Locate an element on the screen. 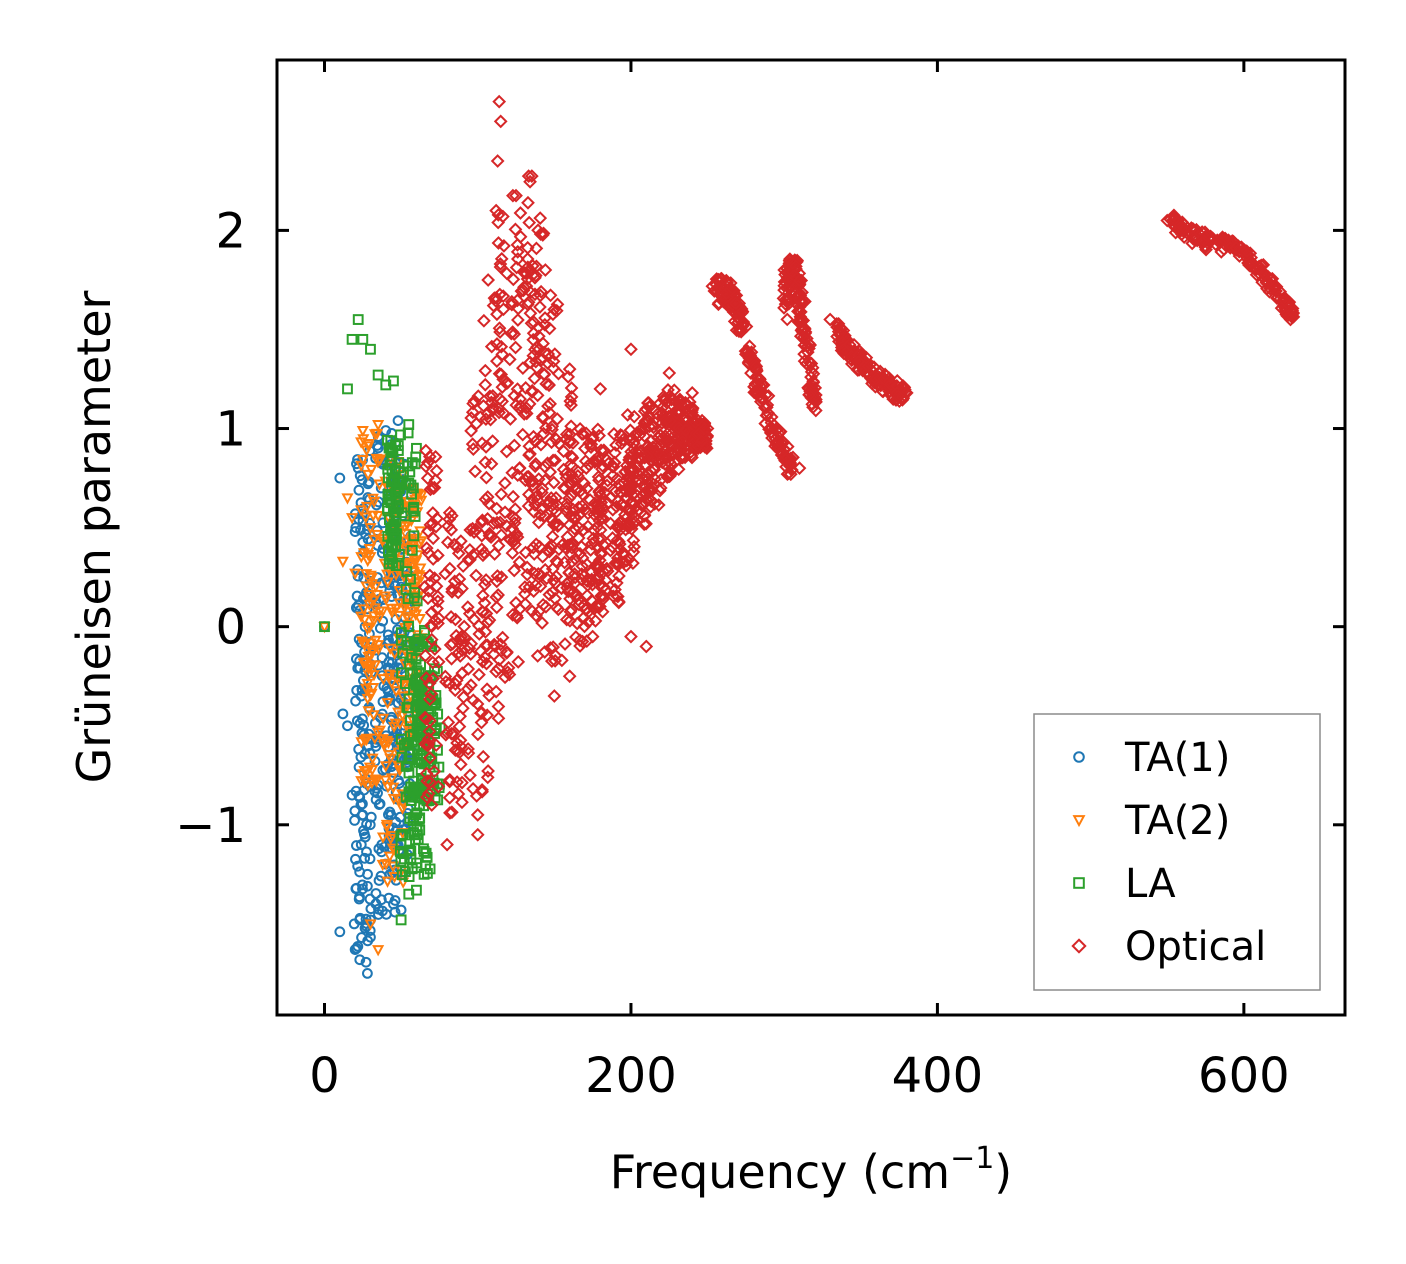 Image resolution: width=1406 pixels, height=1264 pixels. x-axis-title-close: ) is located at coordinates (1003, 1172).